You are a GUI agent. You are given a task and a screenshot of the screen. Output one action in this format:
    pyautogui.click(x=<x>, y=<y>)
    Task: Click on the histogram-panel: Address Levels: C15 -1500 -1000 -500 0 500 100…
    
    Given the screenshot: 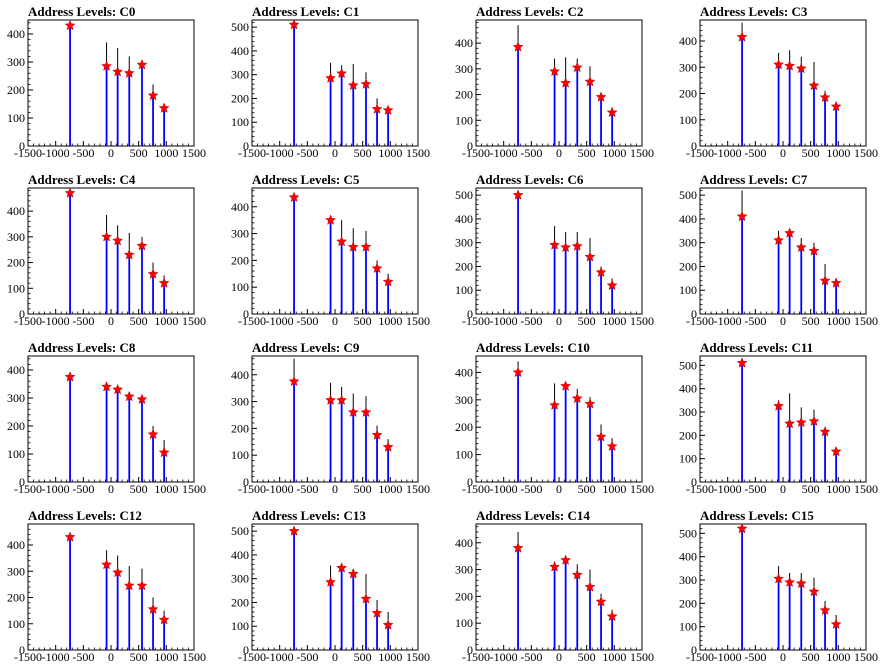 What is the action you would take?
    pyautogui.click(x=784, y=588)
    